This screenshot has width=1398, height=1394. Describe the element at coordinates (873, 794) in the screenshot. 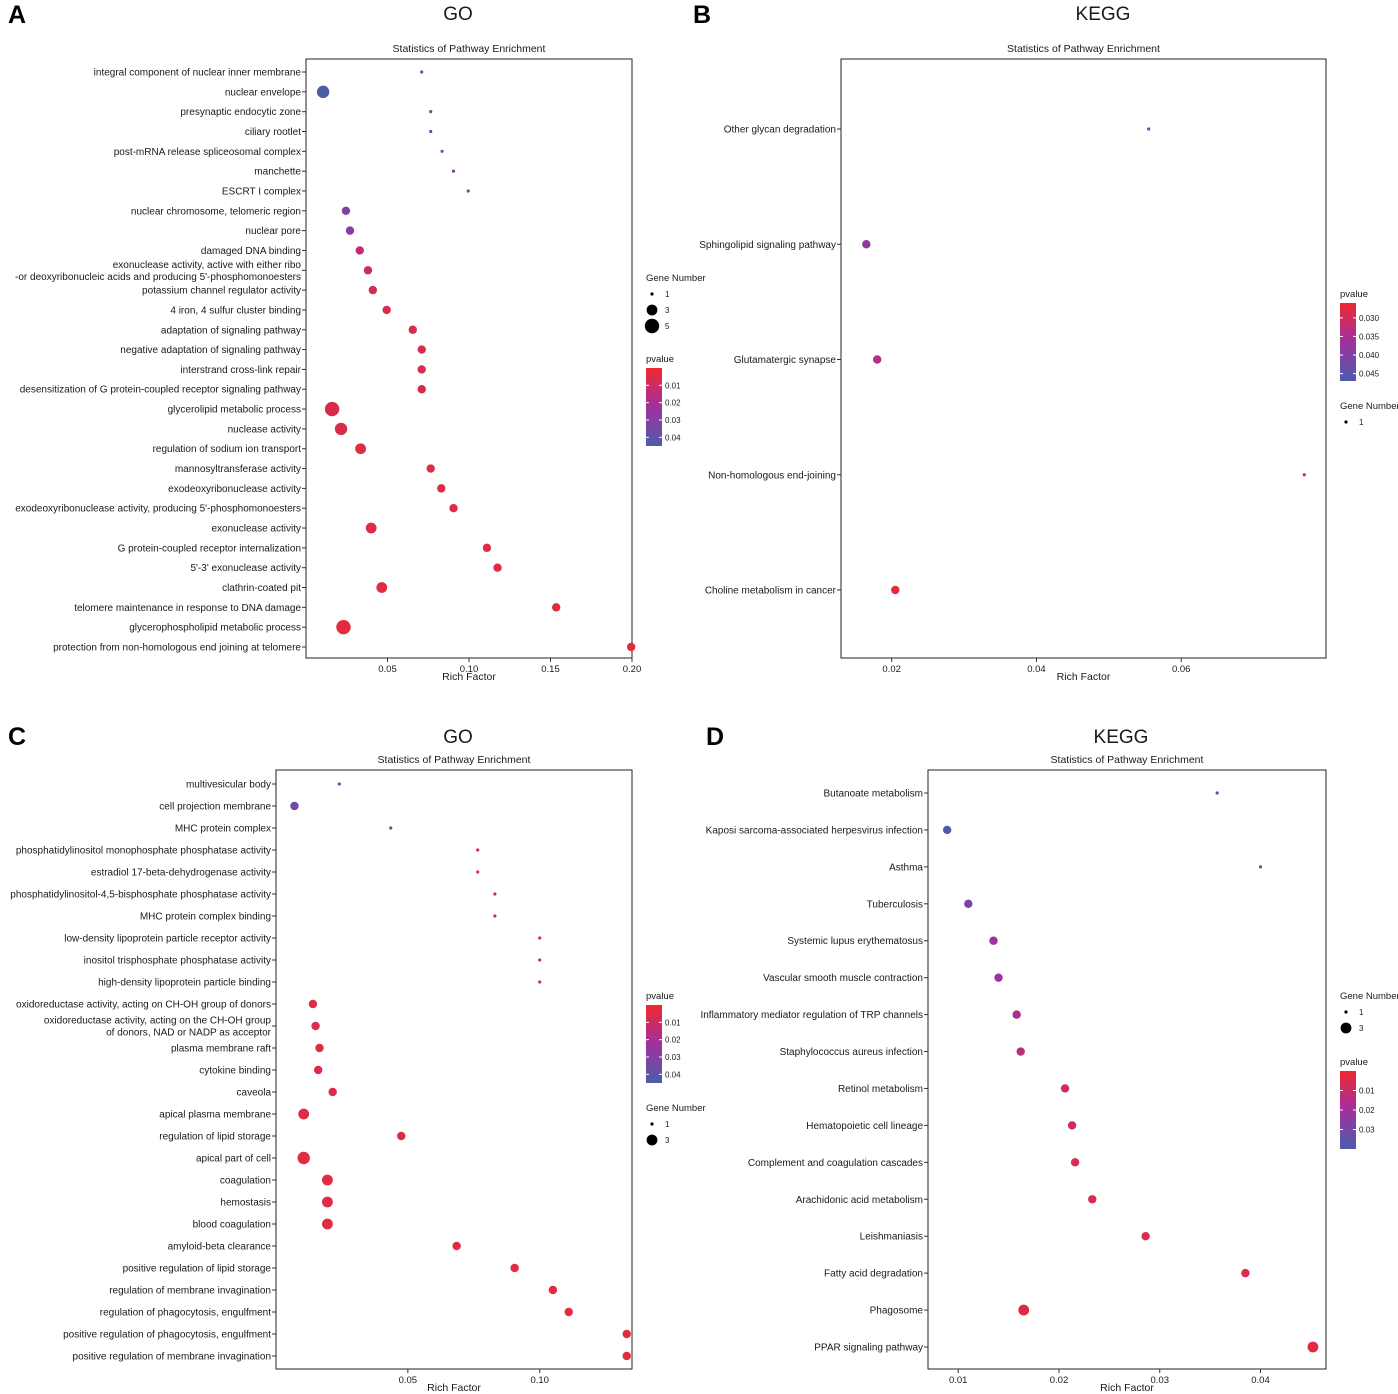

I see `term-label: Butanoate metabolism` at that location.